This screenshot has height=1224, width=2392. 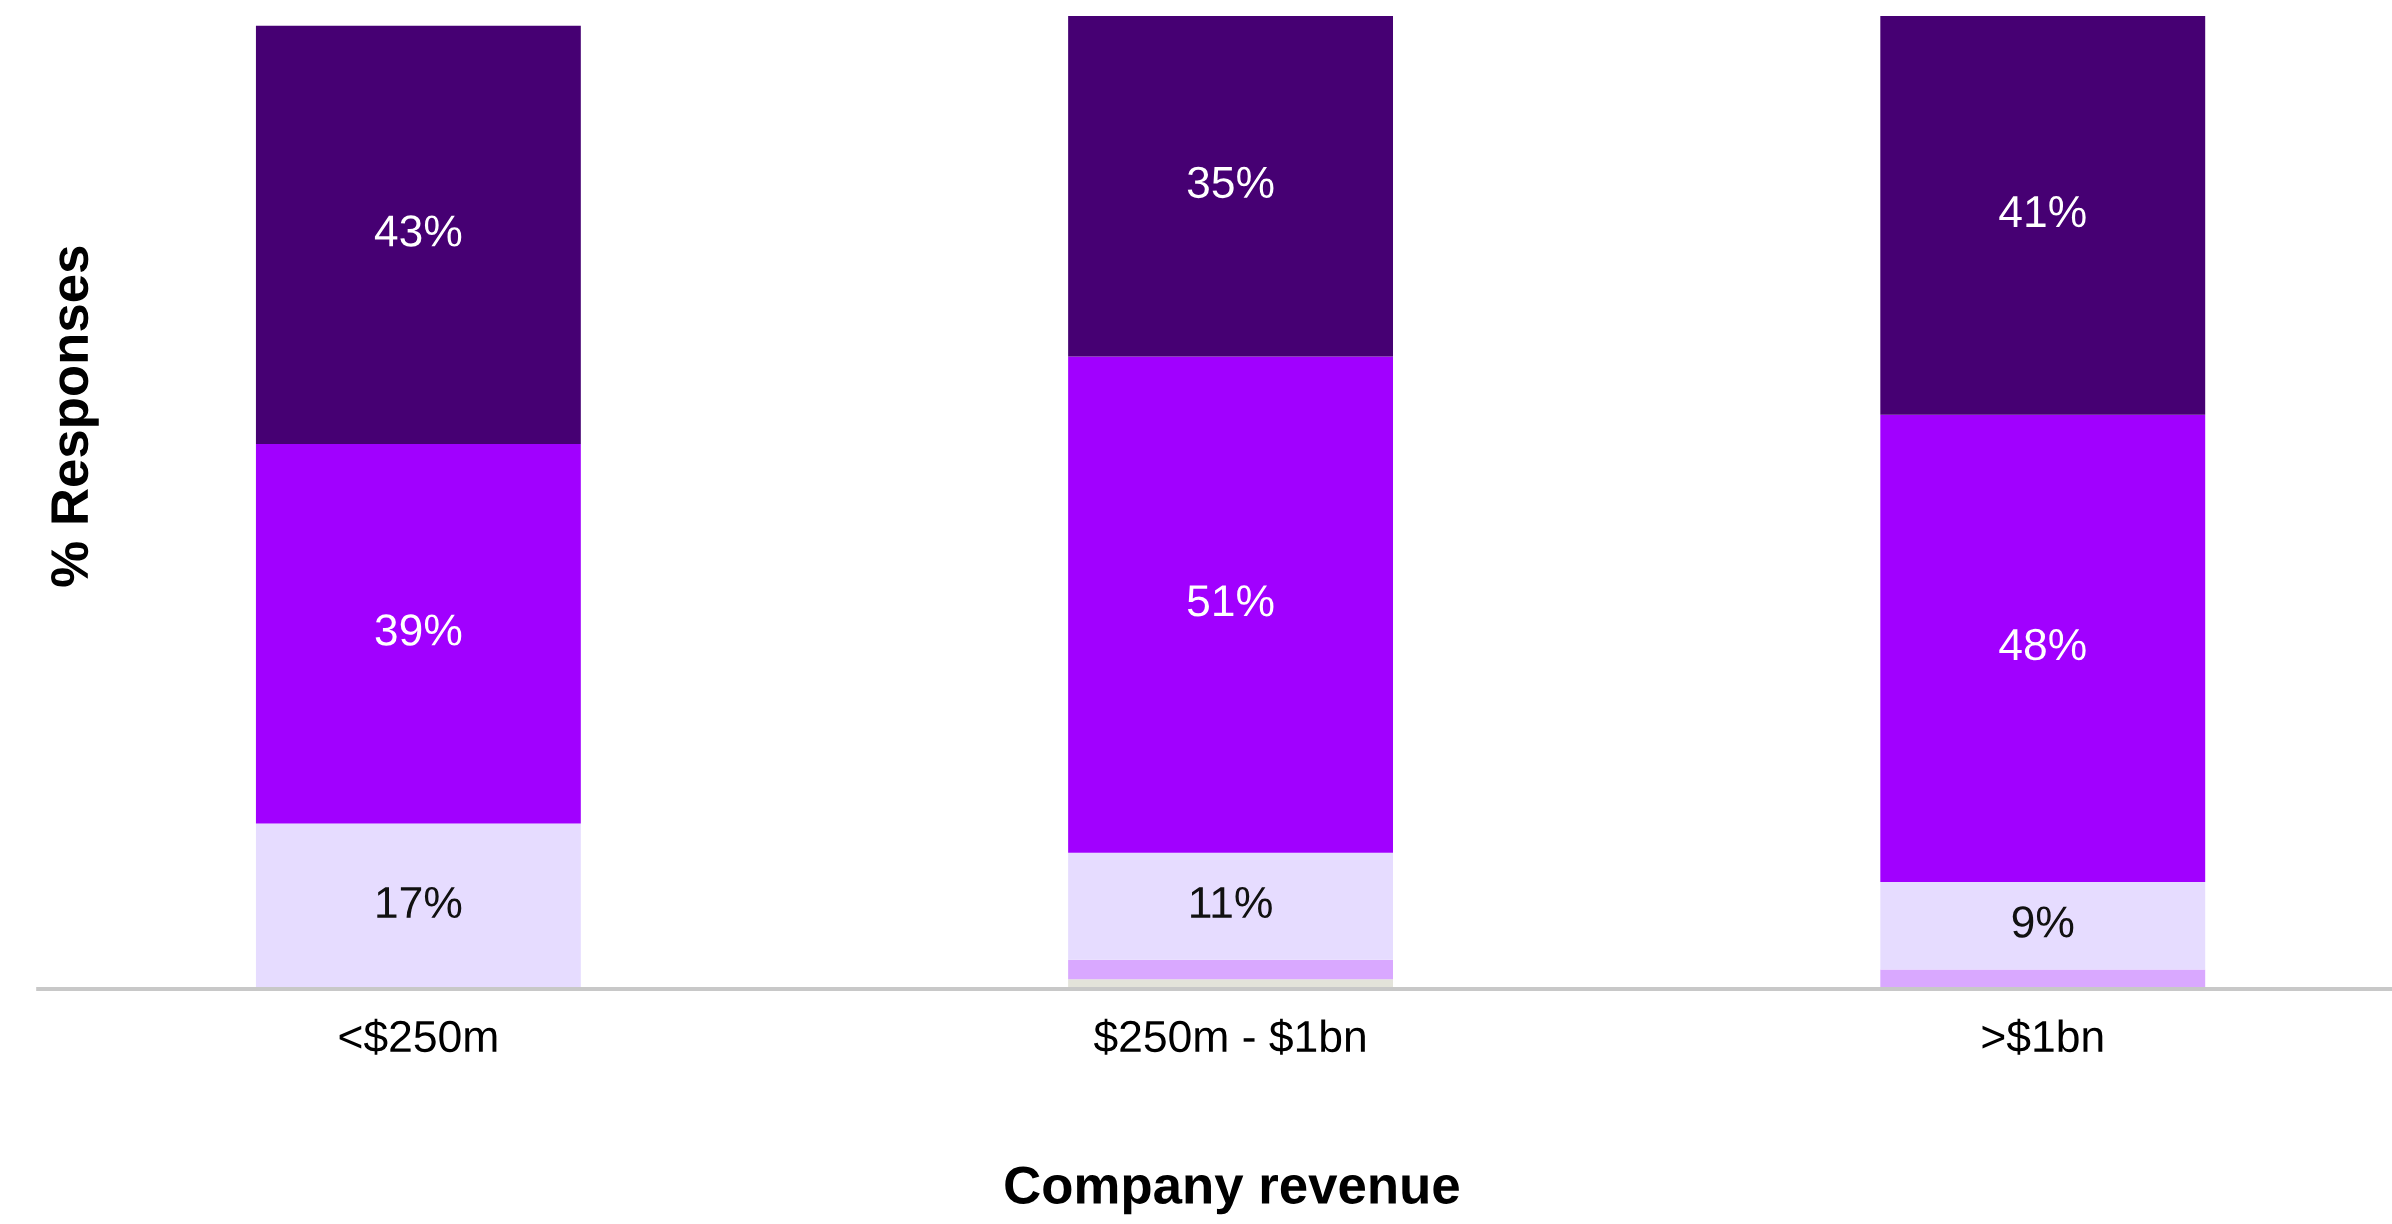 I want to click on x-tick-label: >$1bn, so click(x=2042, y=1036).